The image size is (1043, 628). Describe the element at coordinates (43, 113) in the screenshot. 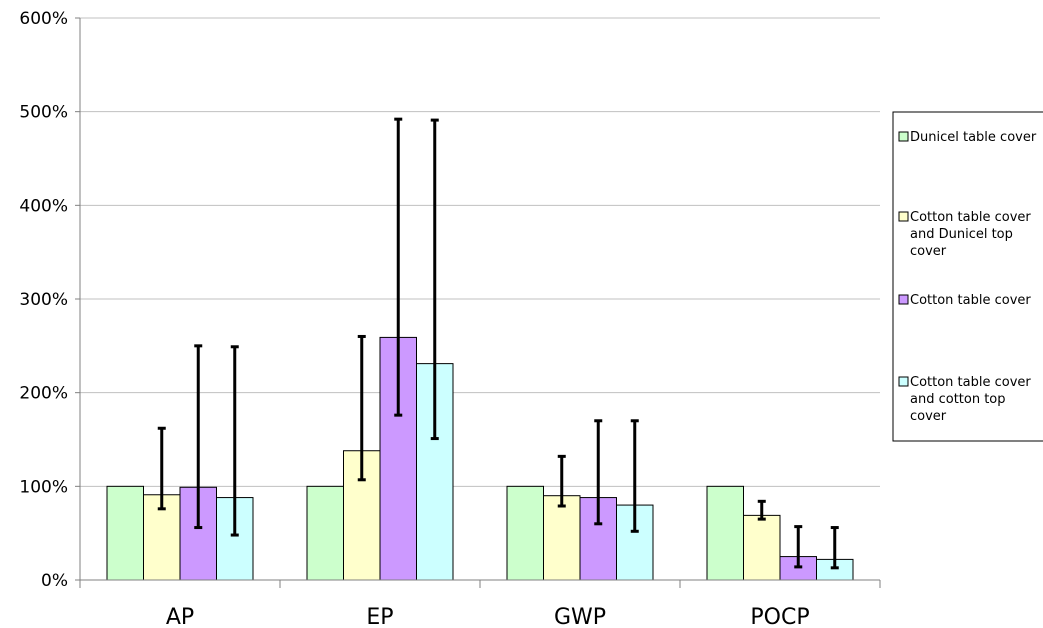

I see `y-tick-label: 500%` at that location.